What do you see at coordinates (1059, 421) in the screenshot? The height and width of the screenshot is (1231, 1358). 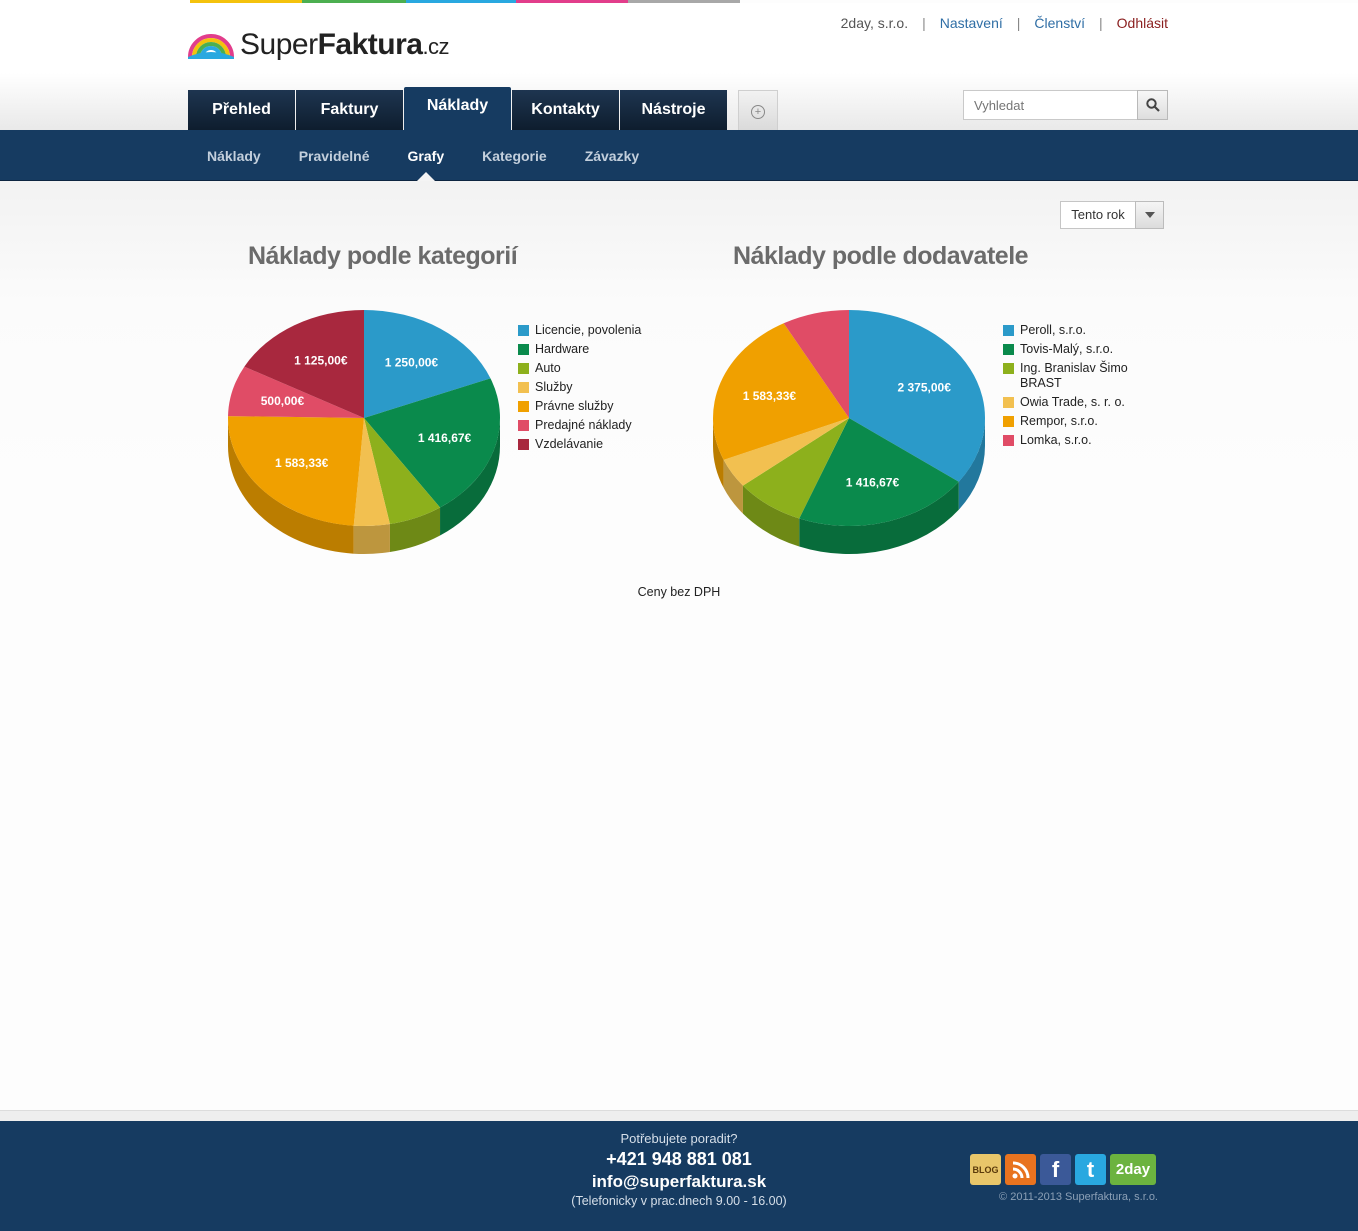 I see `legend-label: Rempor, s.r.o.` at bounding box center [1059, 421].